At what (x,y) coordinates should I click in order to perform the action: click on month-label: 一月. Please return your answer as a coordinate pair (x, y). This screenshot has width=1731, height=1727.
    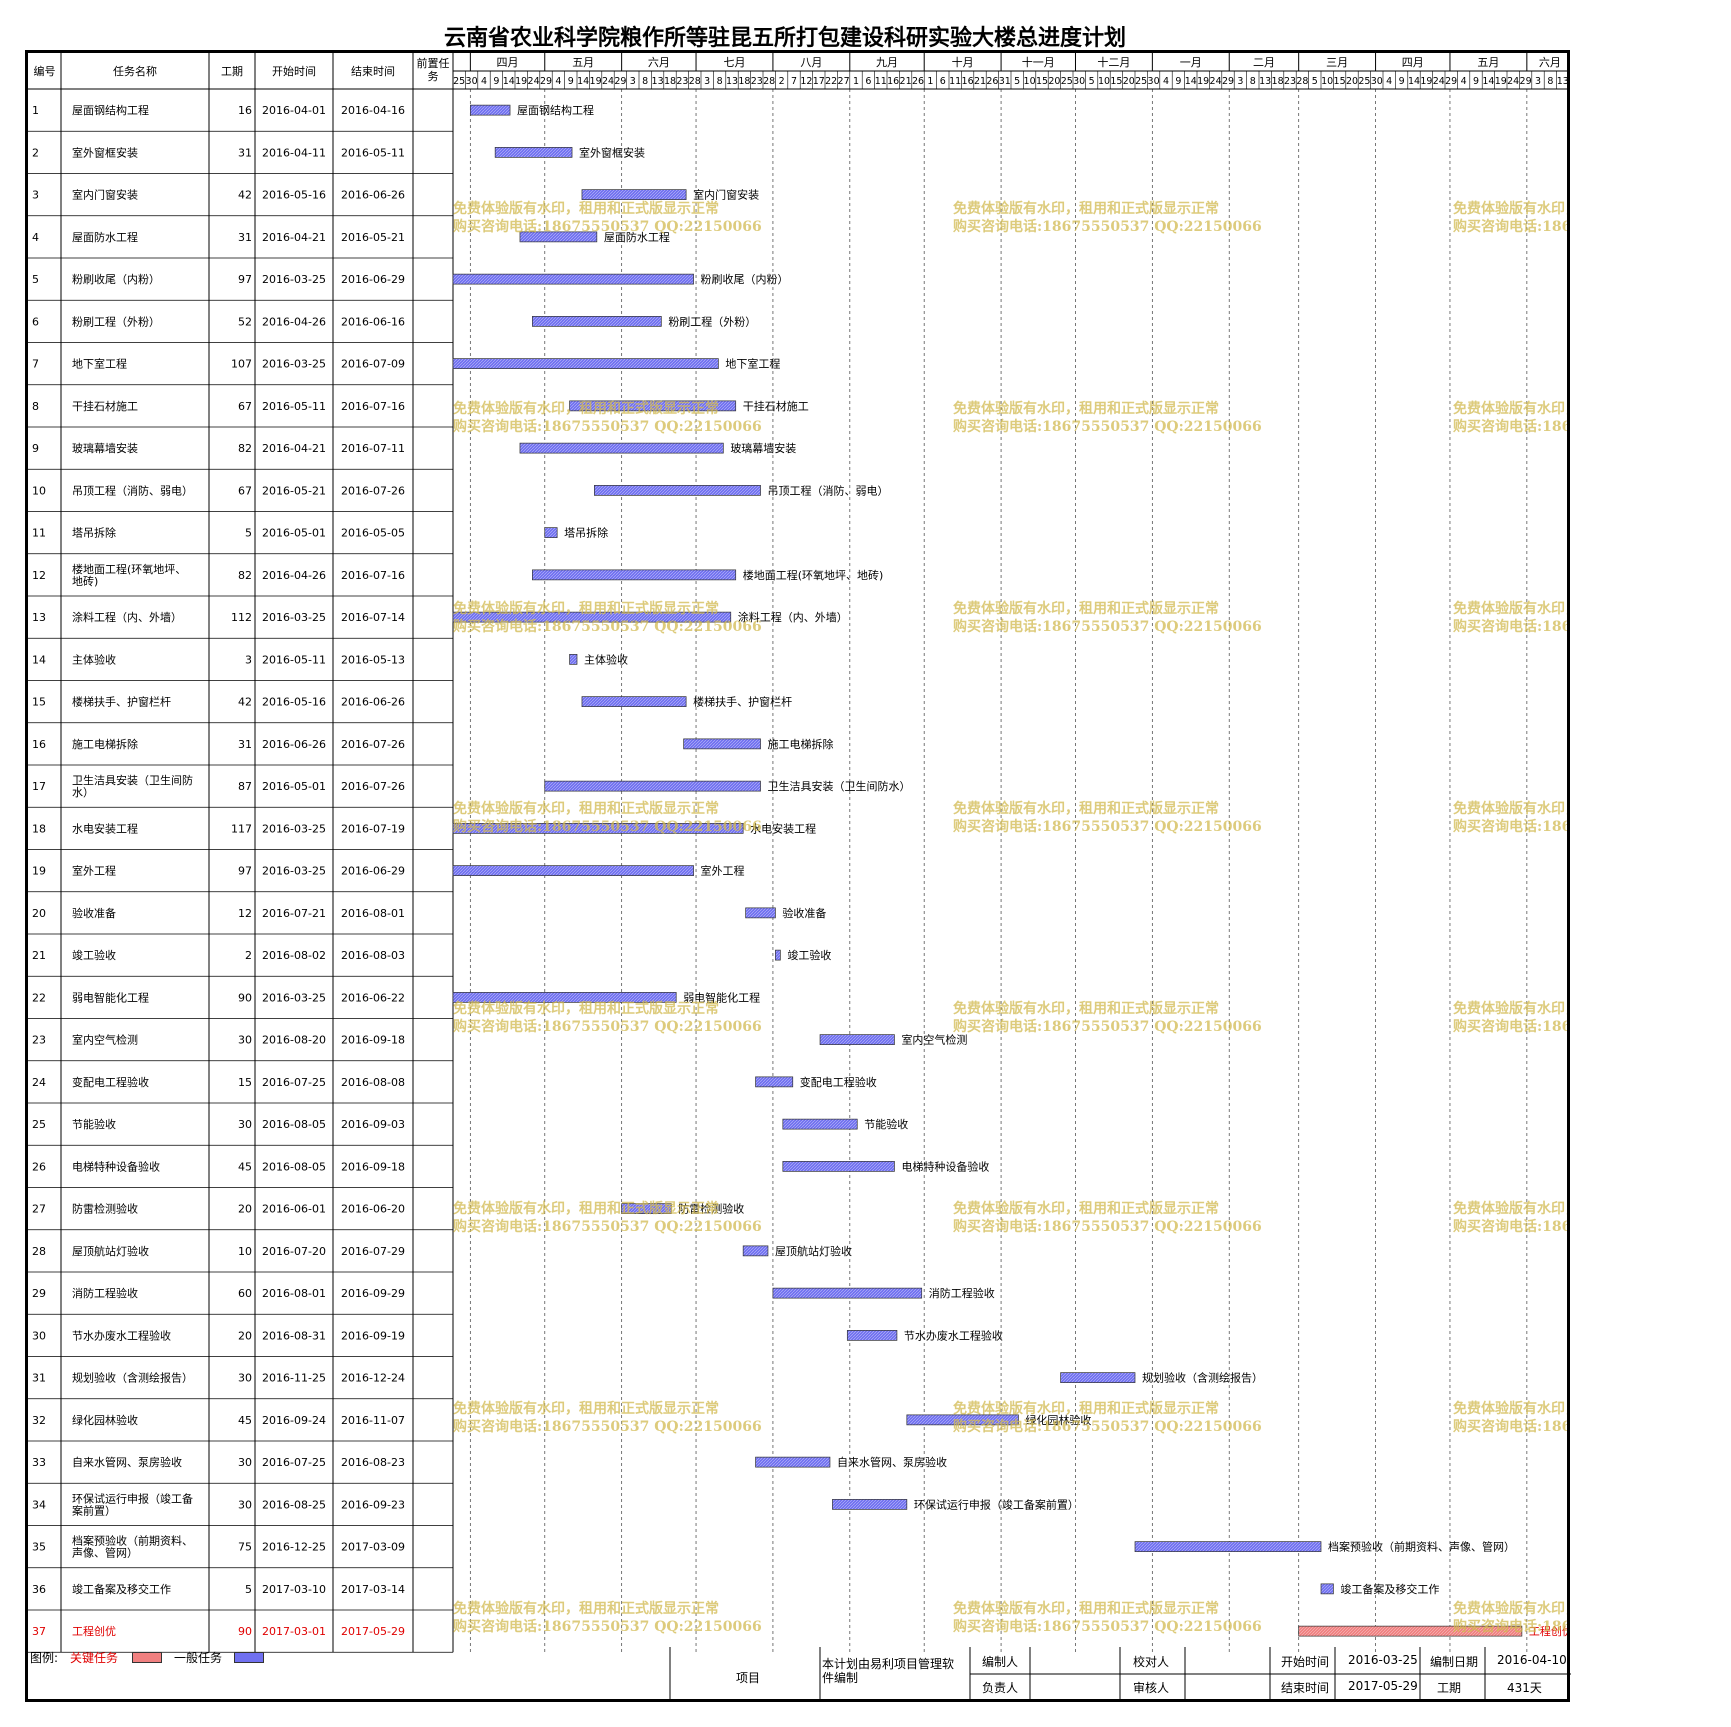
    Looking at the image, I should click on (1191, 62).